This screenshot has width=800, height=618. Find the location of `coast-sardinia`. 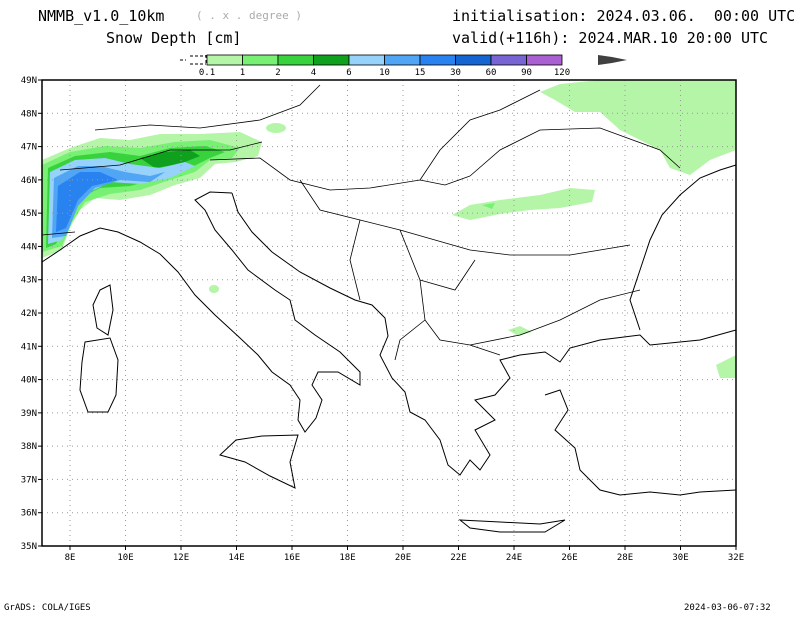

coast-sardinia is located at coordinates (99, 375).